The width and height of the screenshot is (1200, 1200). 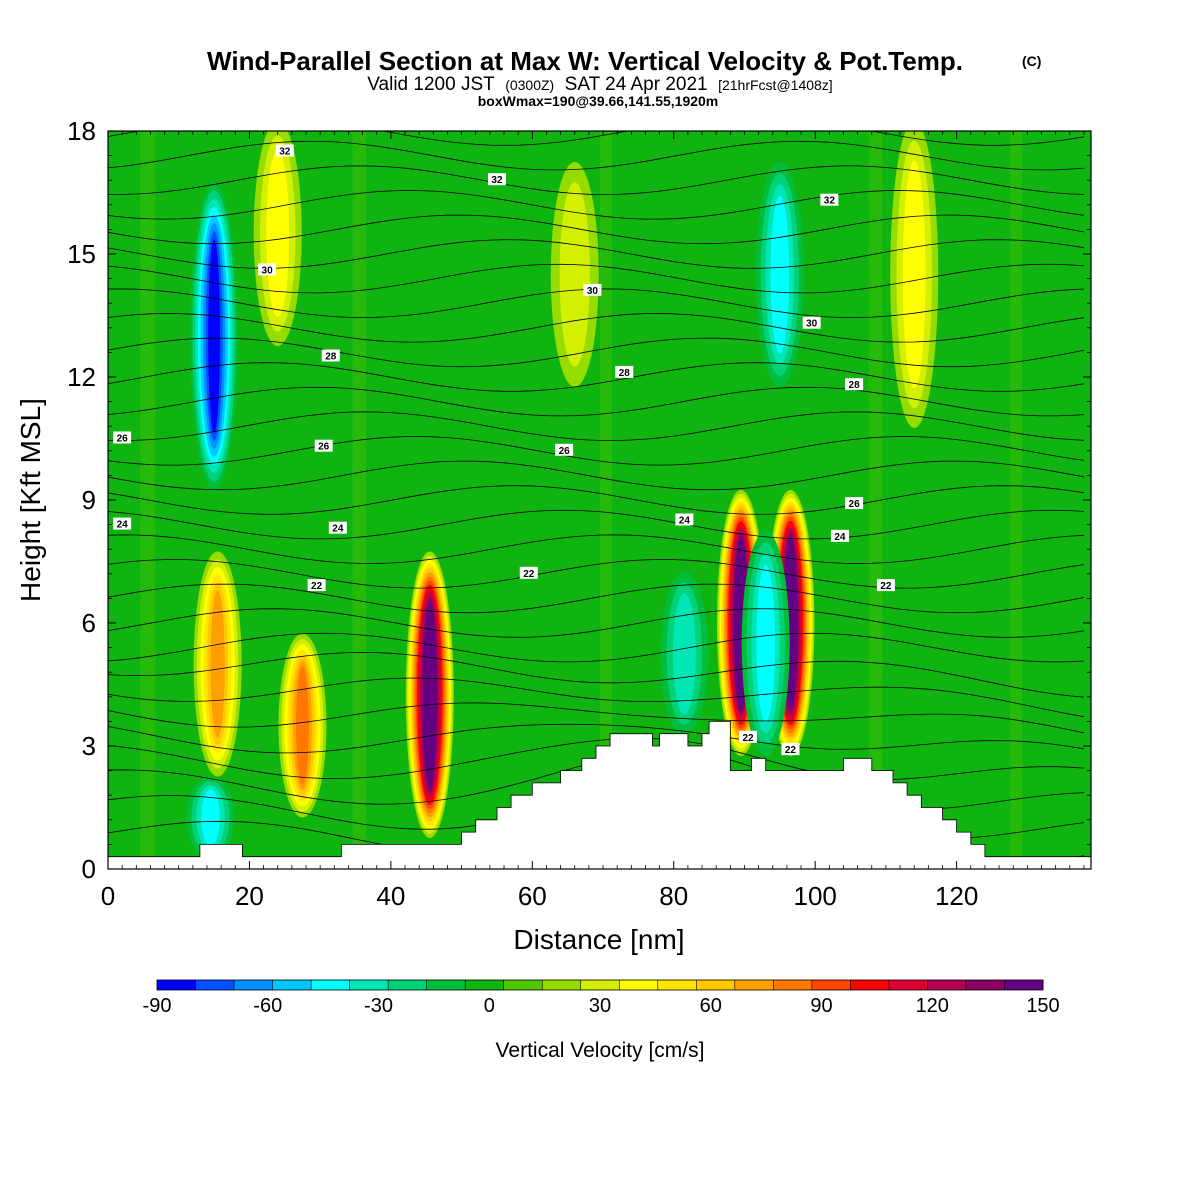 I want to click on x-tick-label: 100, so click(x=814, y=896).